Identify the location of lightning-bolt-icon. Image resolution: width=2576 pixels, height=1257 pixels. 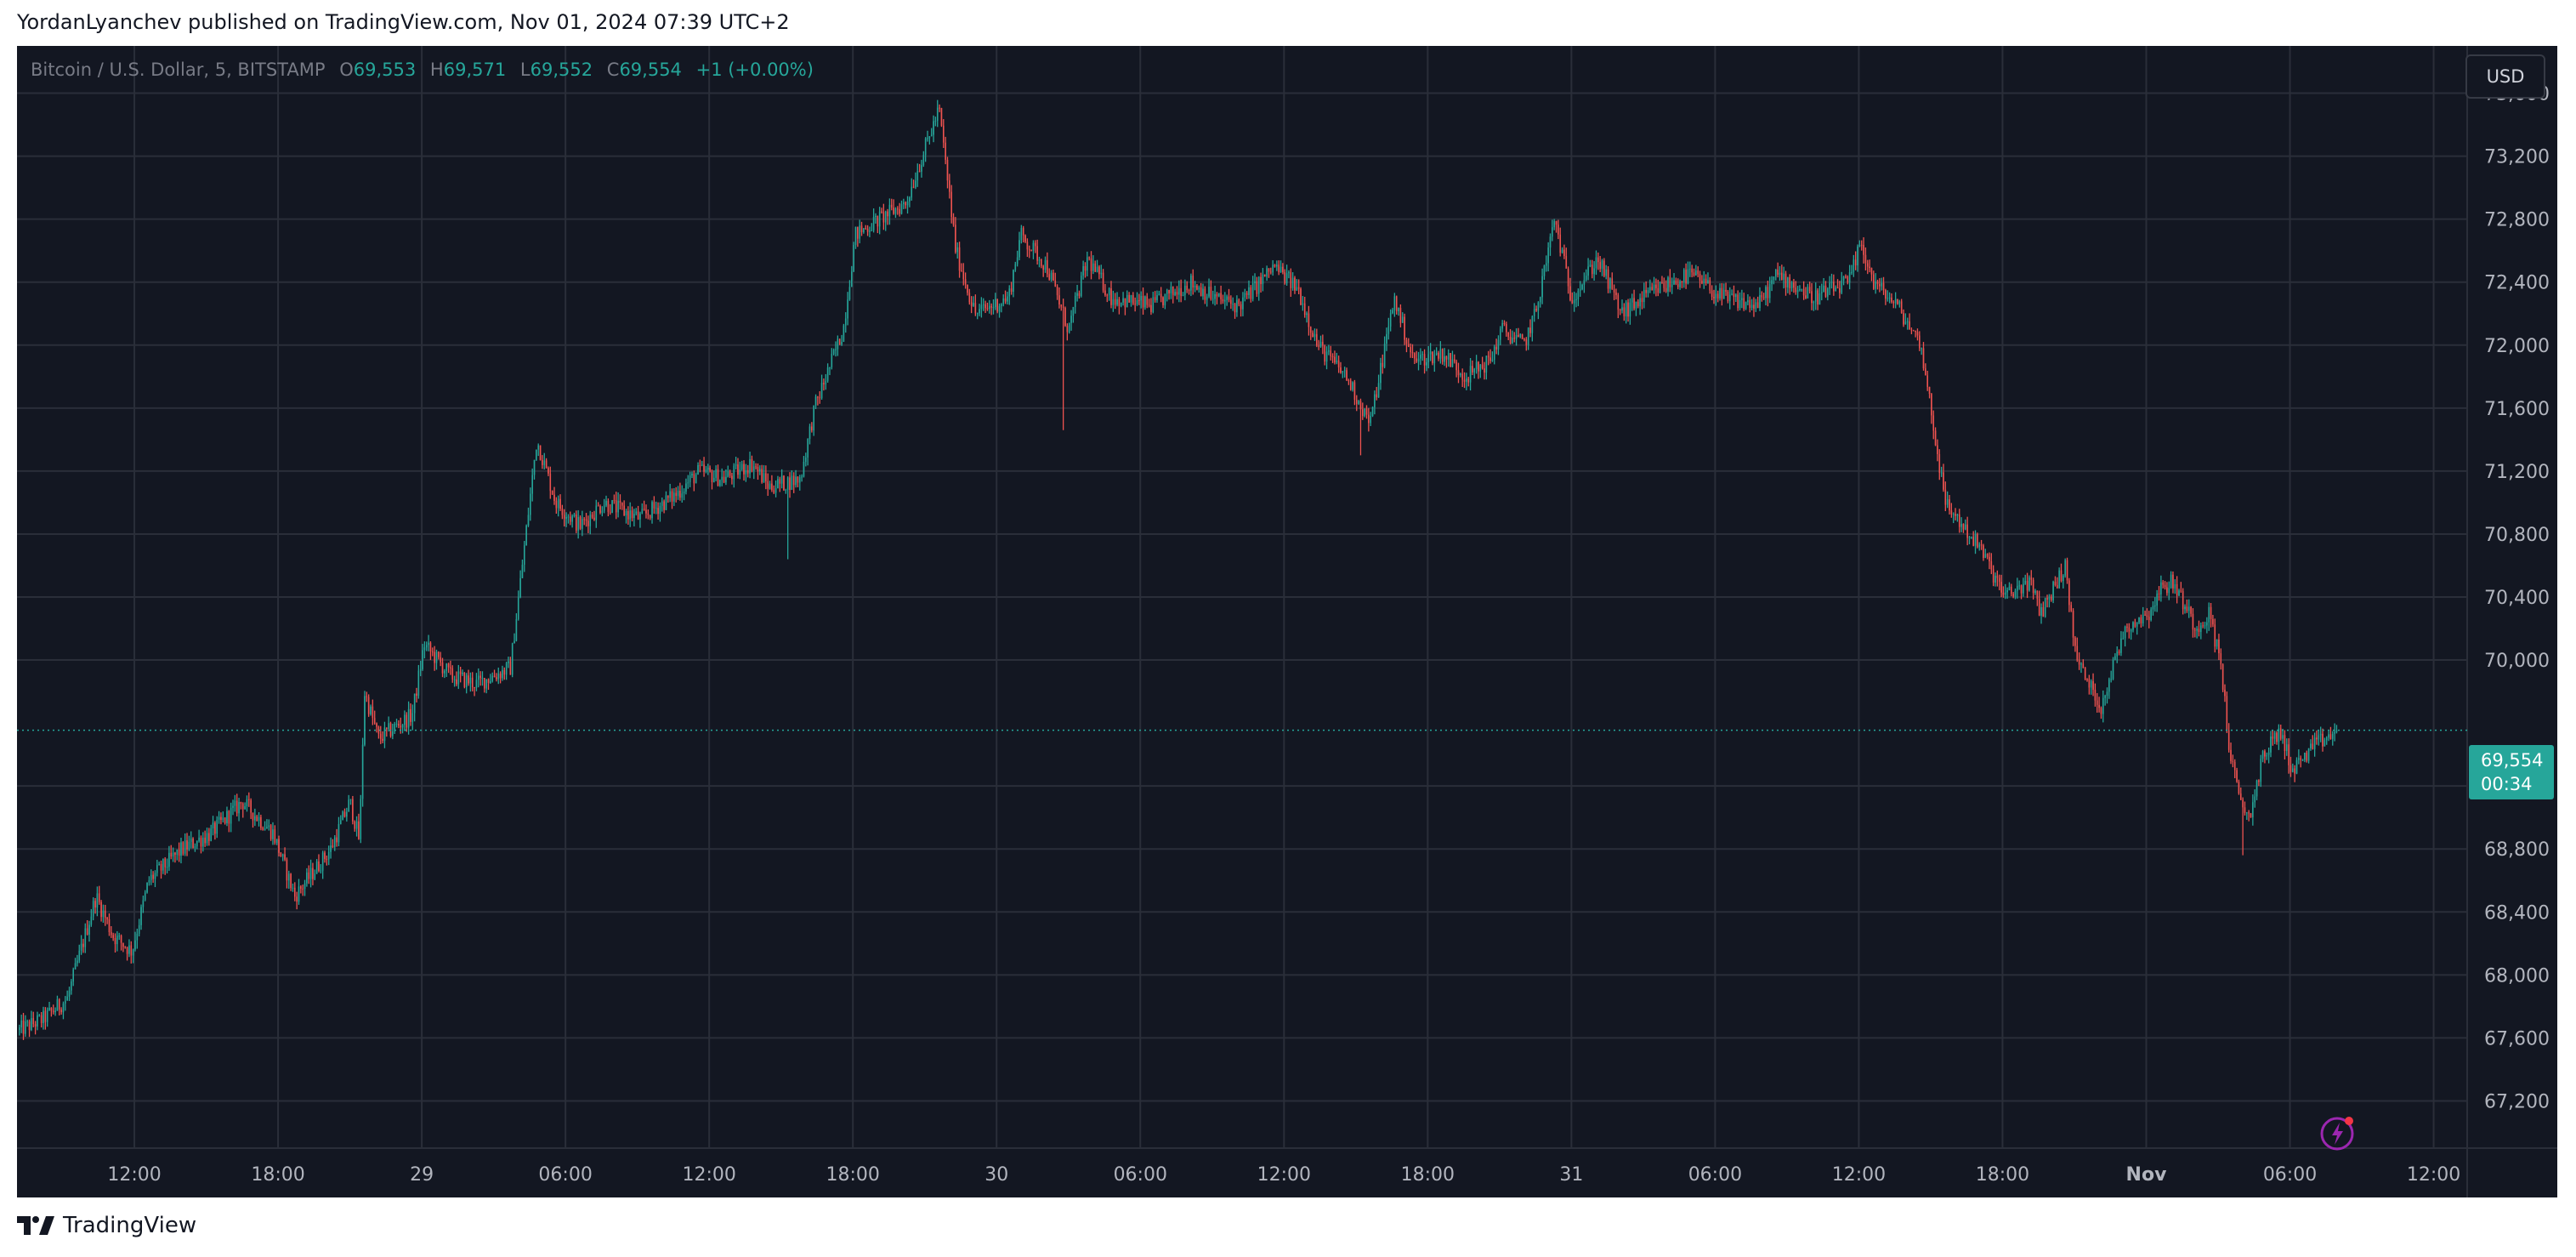
(2339, 1132).